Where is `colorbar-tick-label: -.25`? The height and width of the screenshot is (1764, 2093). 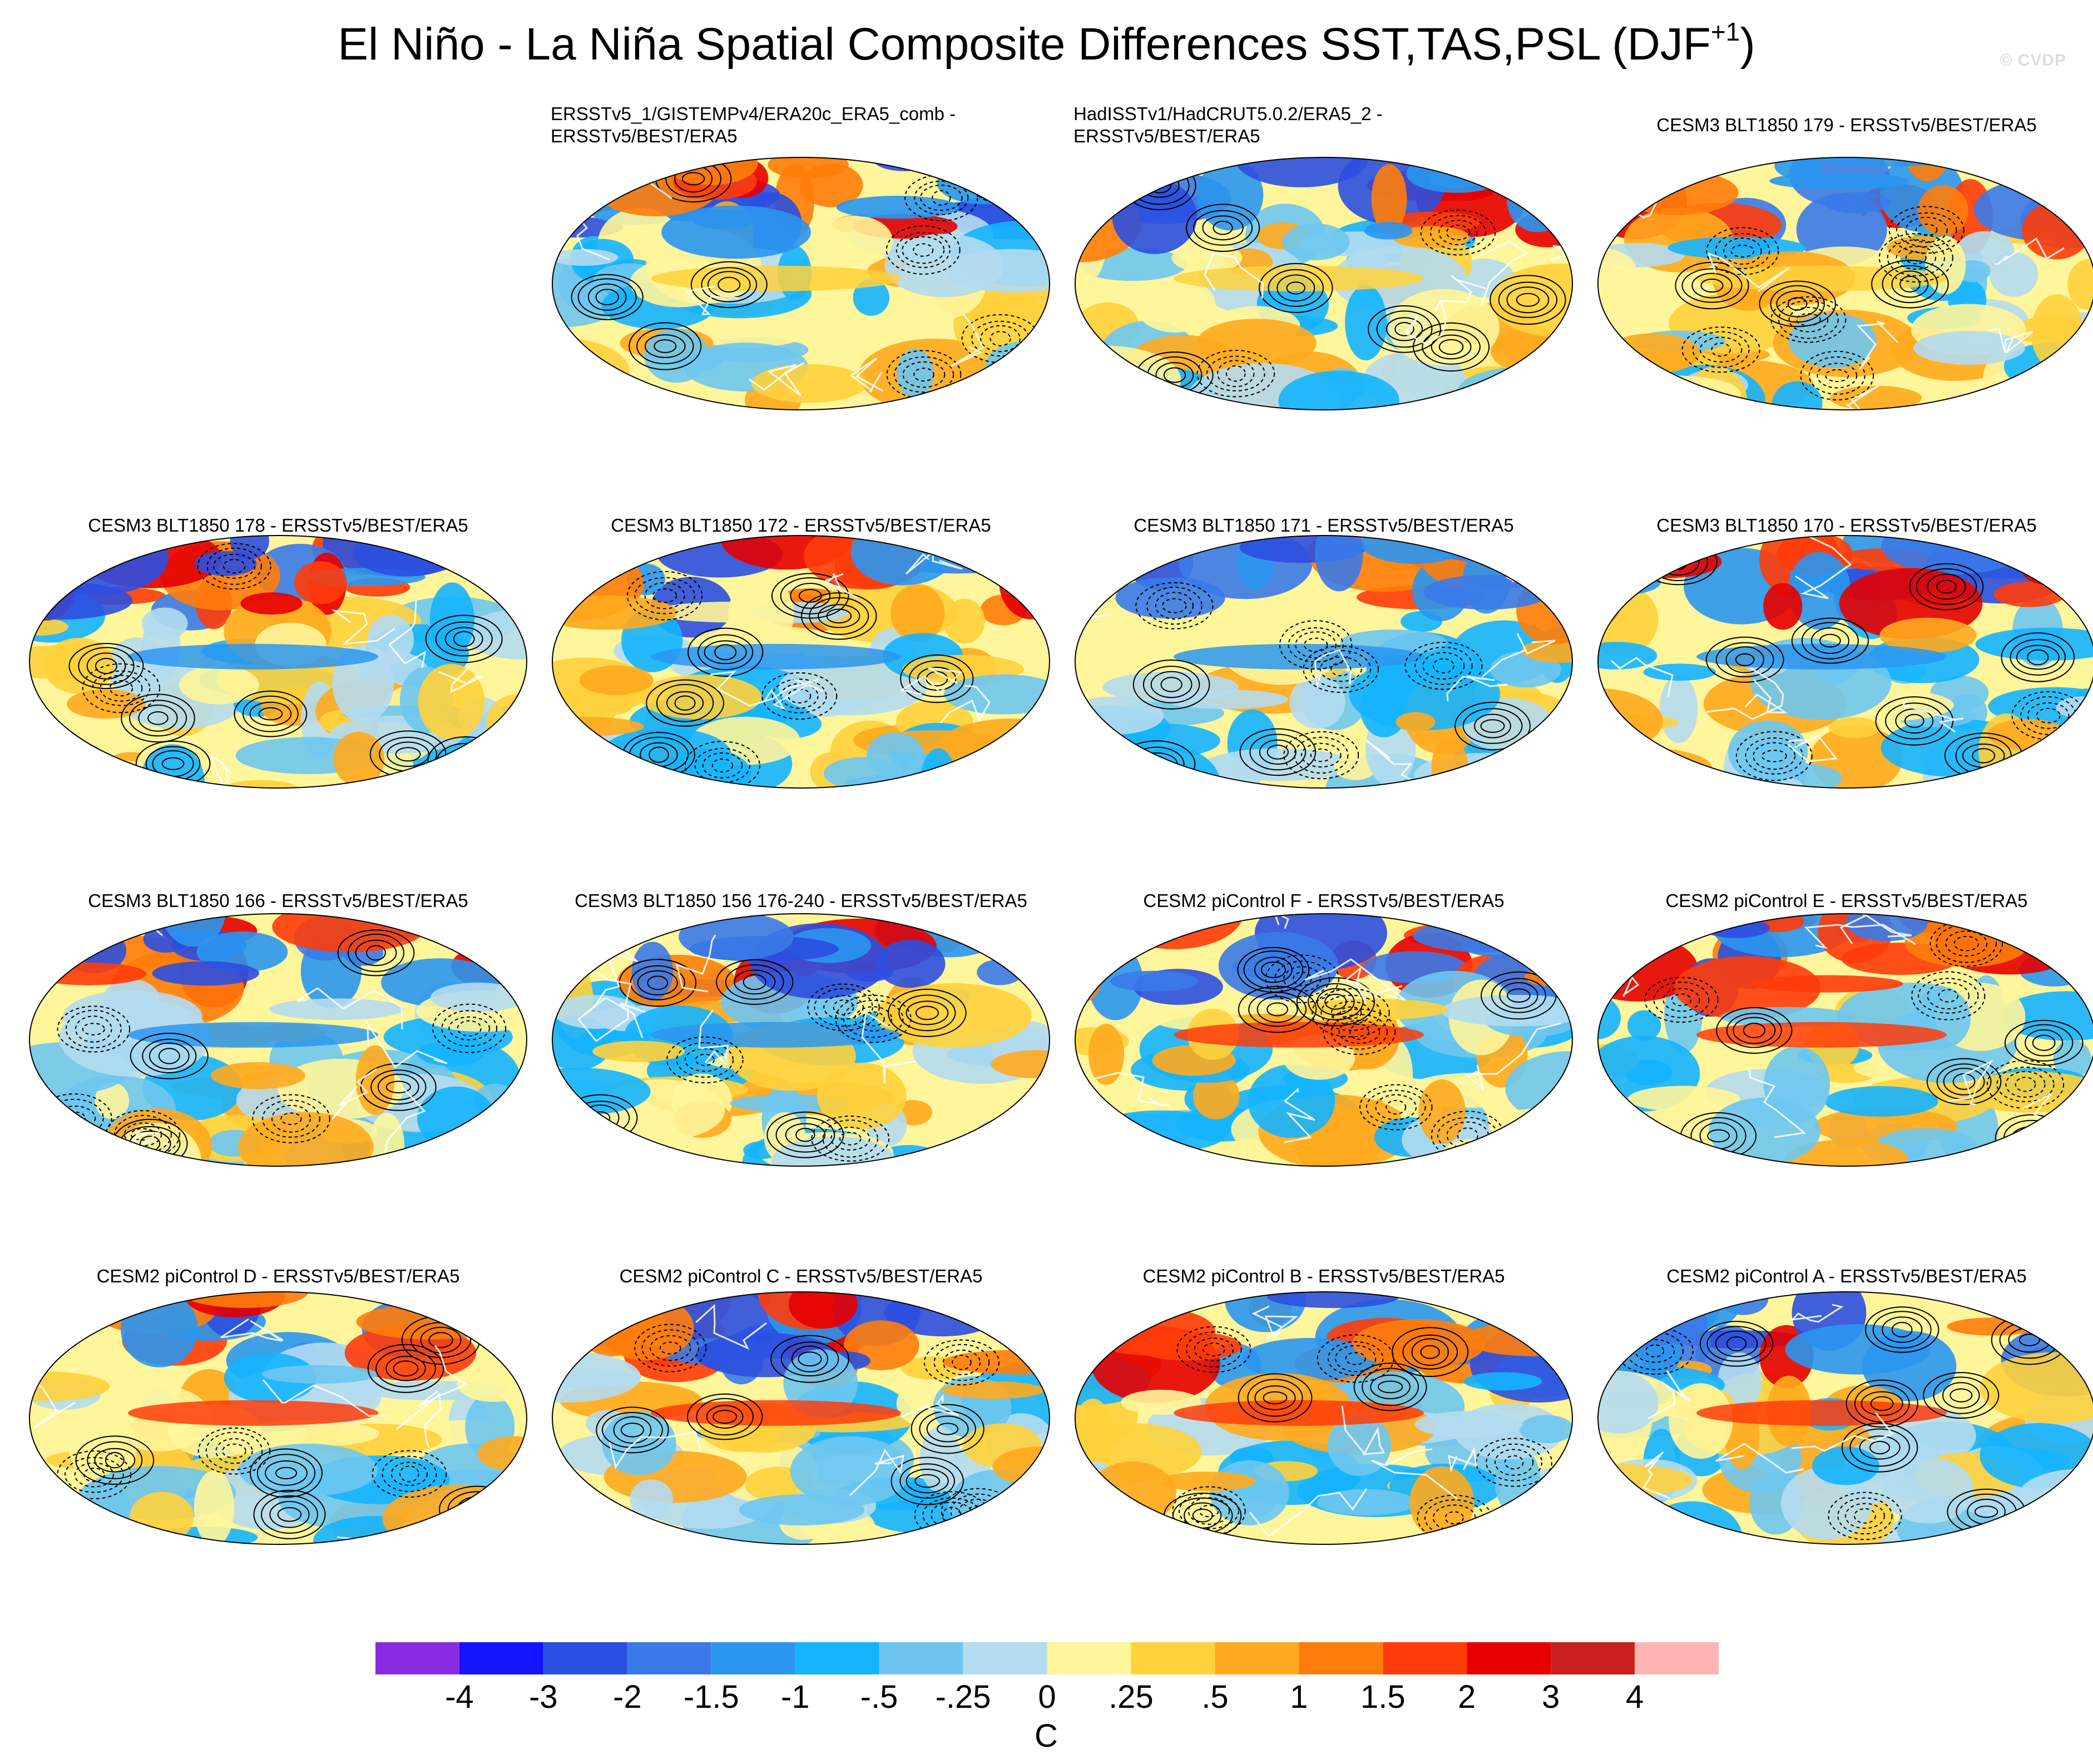
colorbar-tick-label: -.25 is located at coordinates (963, 1697).